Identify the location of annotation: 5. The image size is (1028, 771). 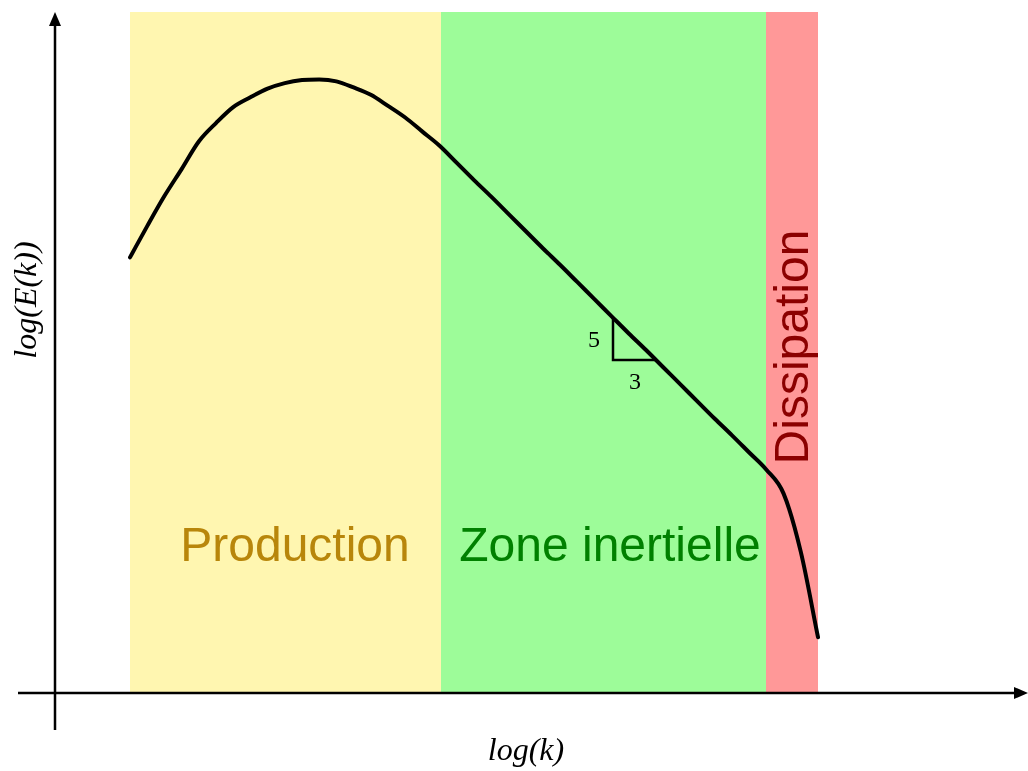
(594, 339).